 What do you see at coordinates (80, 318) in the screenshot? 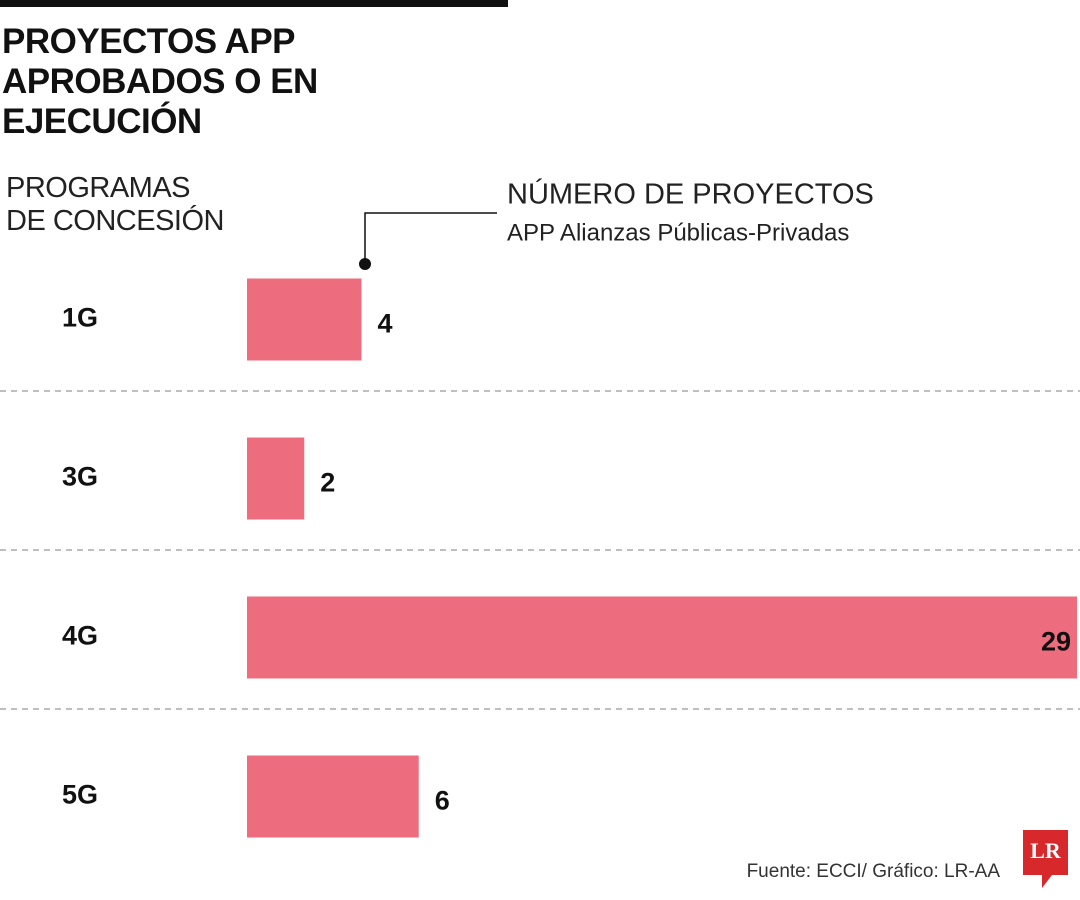
I see `category-label: 1G` at bounding box center [80, 318].